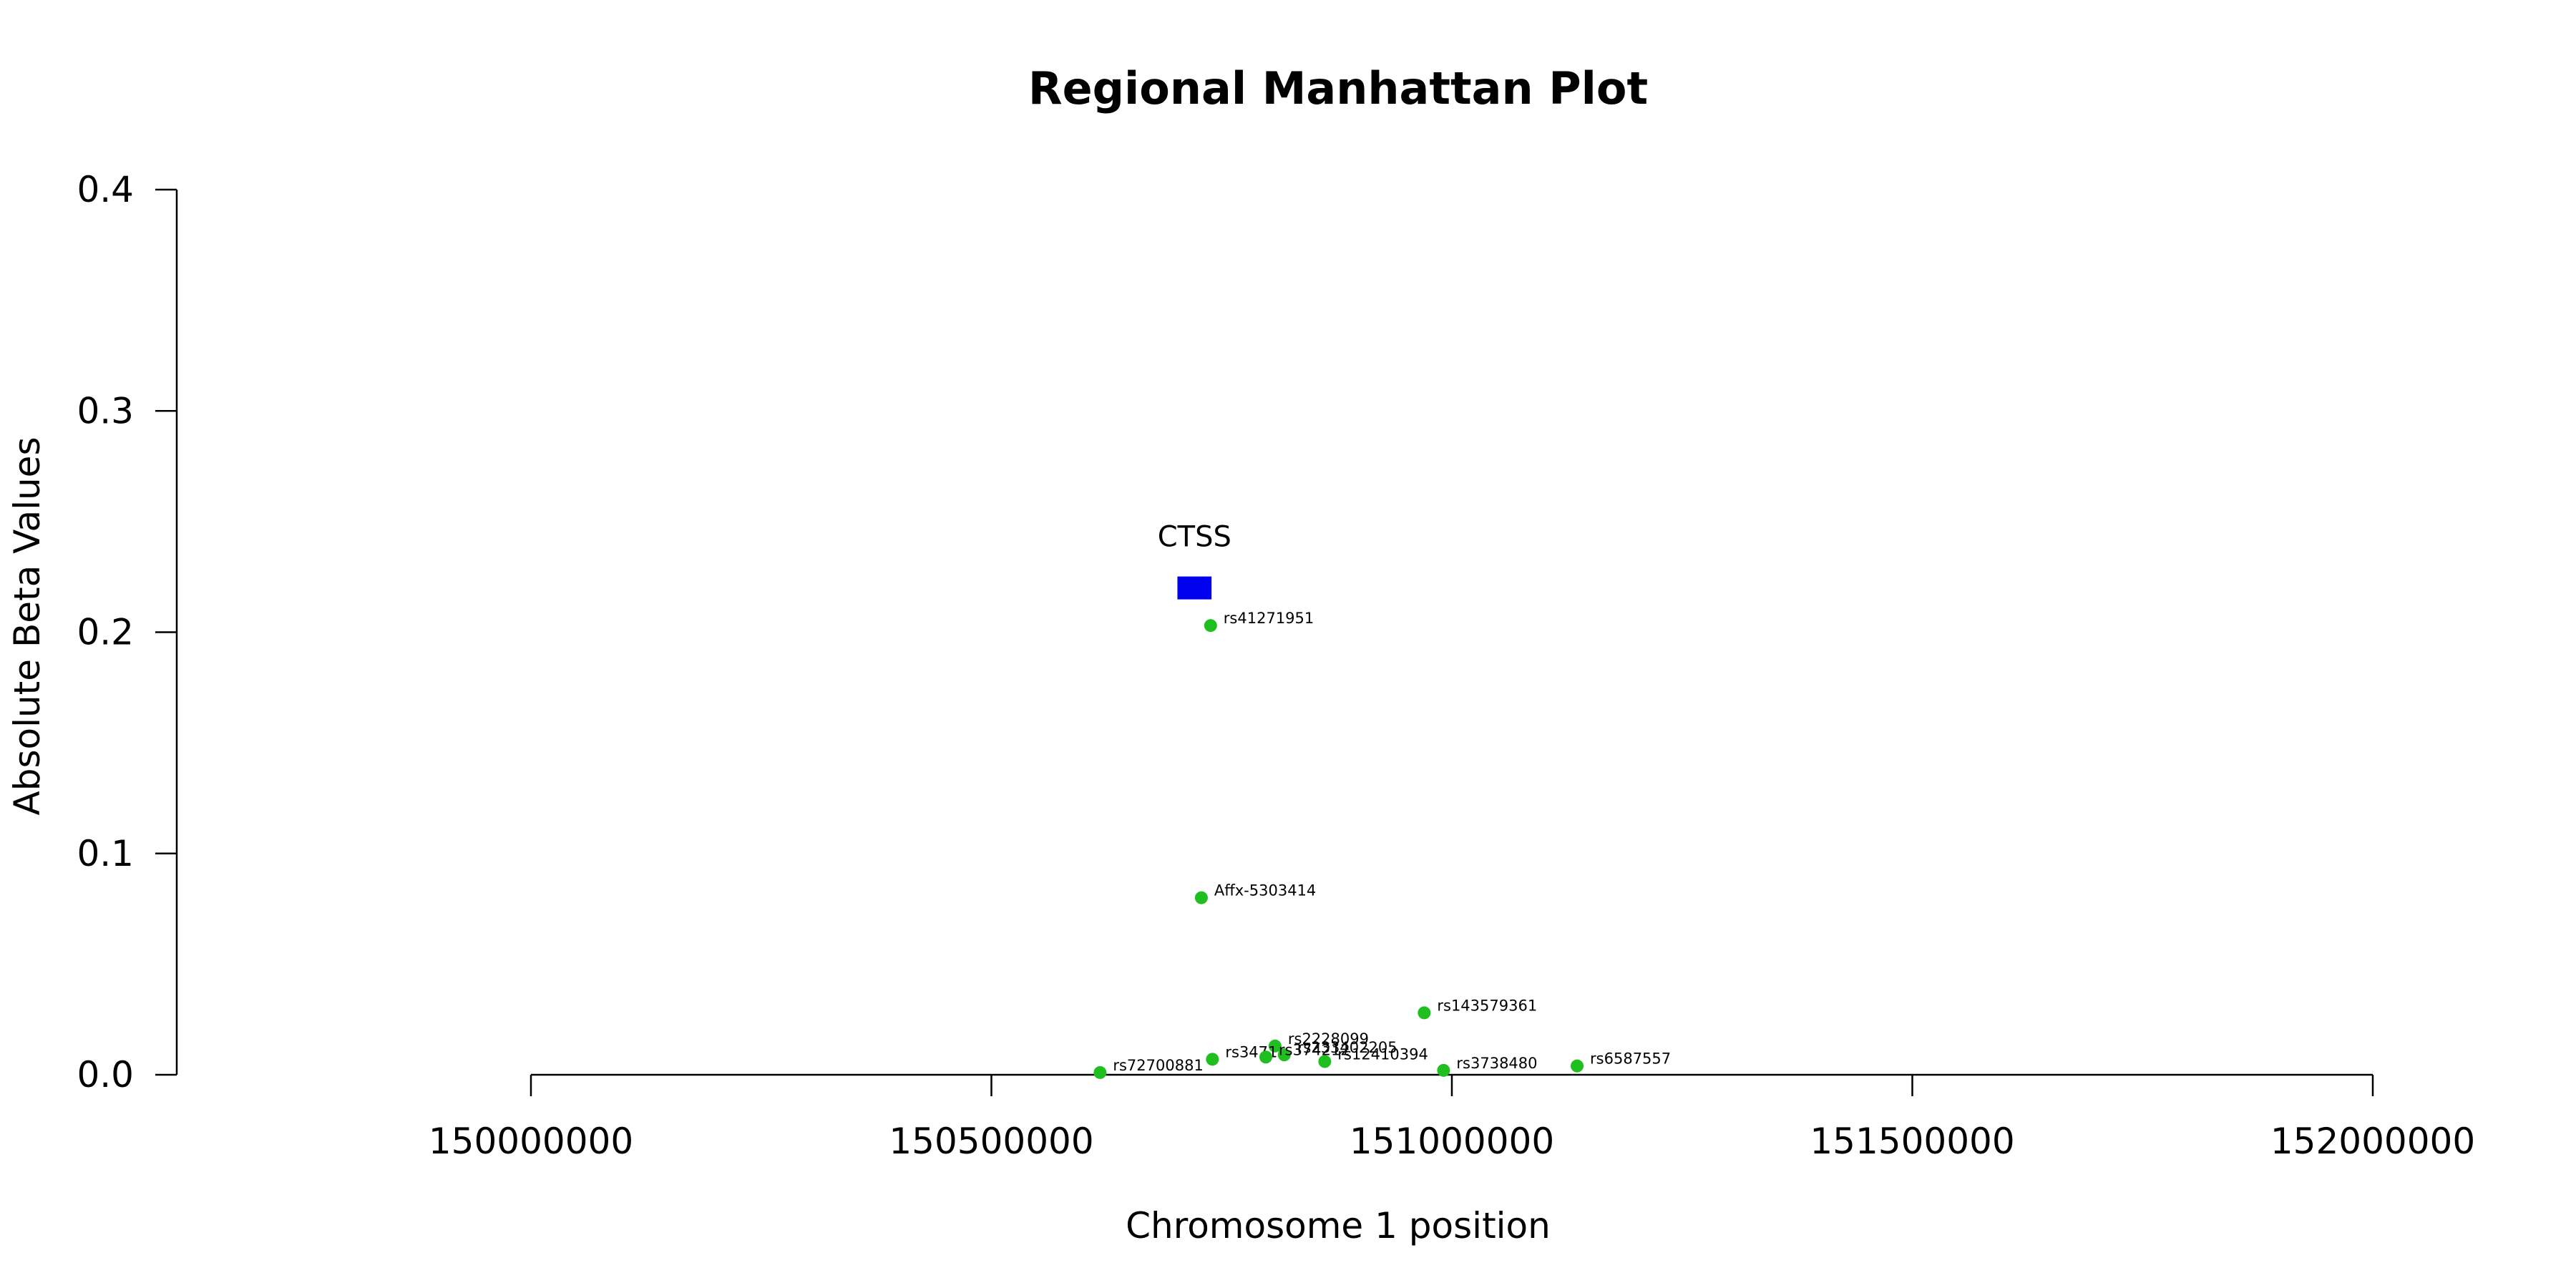 The width and height of the screenshot is (2576, 1288). What do you see at coordinates (1496, 1063) in the screenshot?
I see `point-label: rs3738480` at bounding box center [1496, 1063].